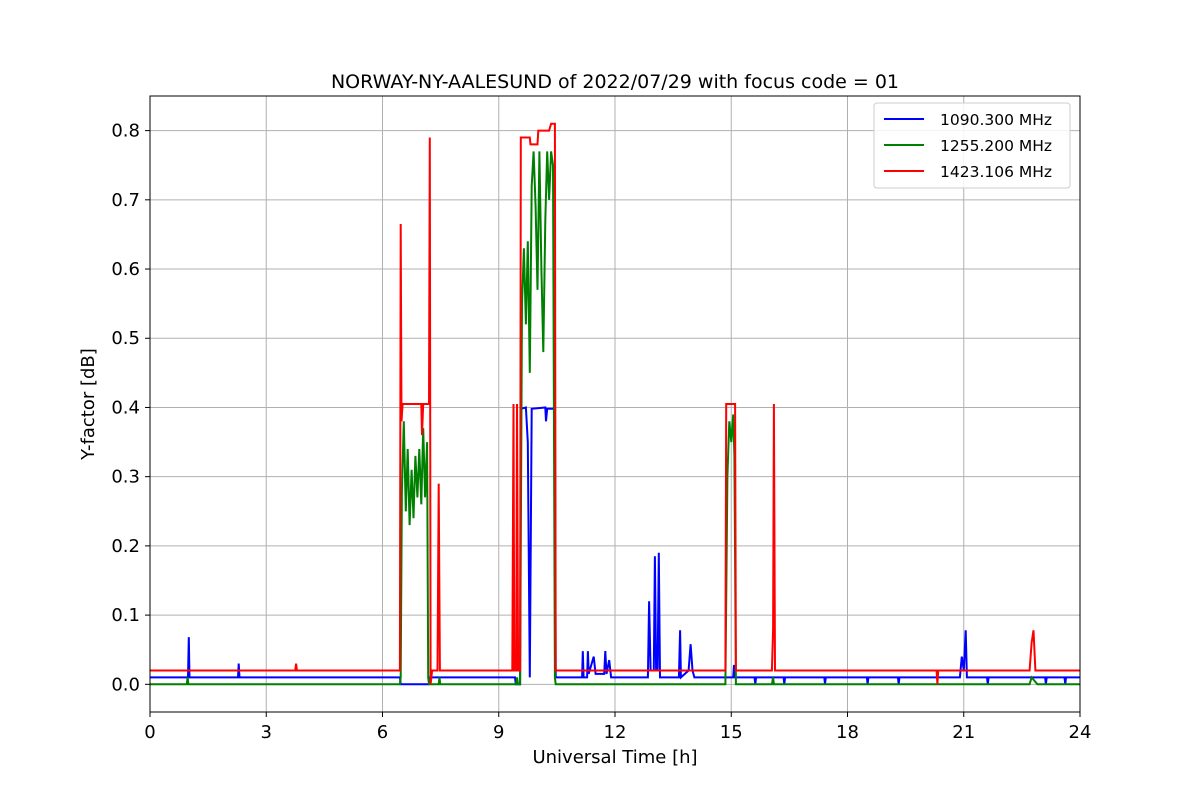 The width and height of the screenshot is (1200, 800). I want to click on y-tick-label: 0.8, so click(125, 131).